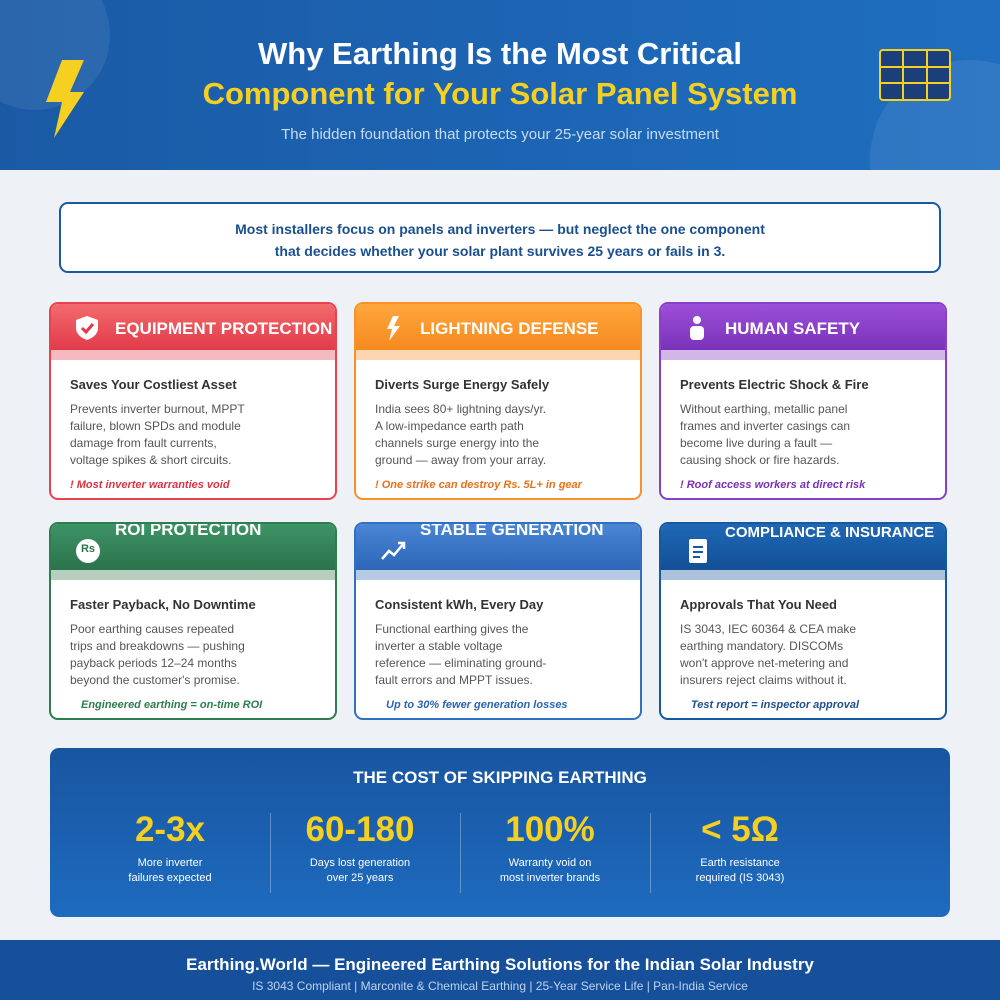  I want to click on stat-label: failures expected, so click(170, 878).